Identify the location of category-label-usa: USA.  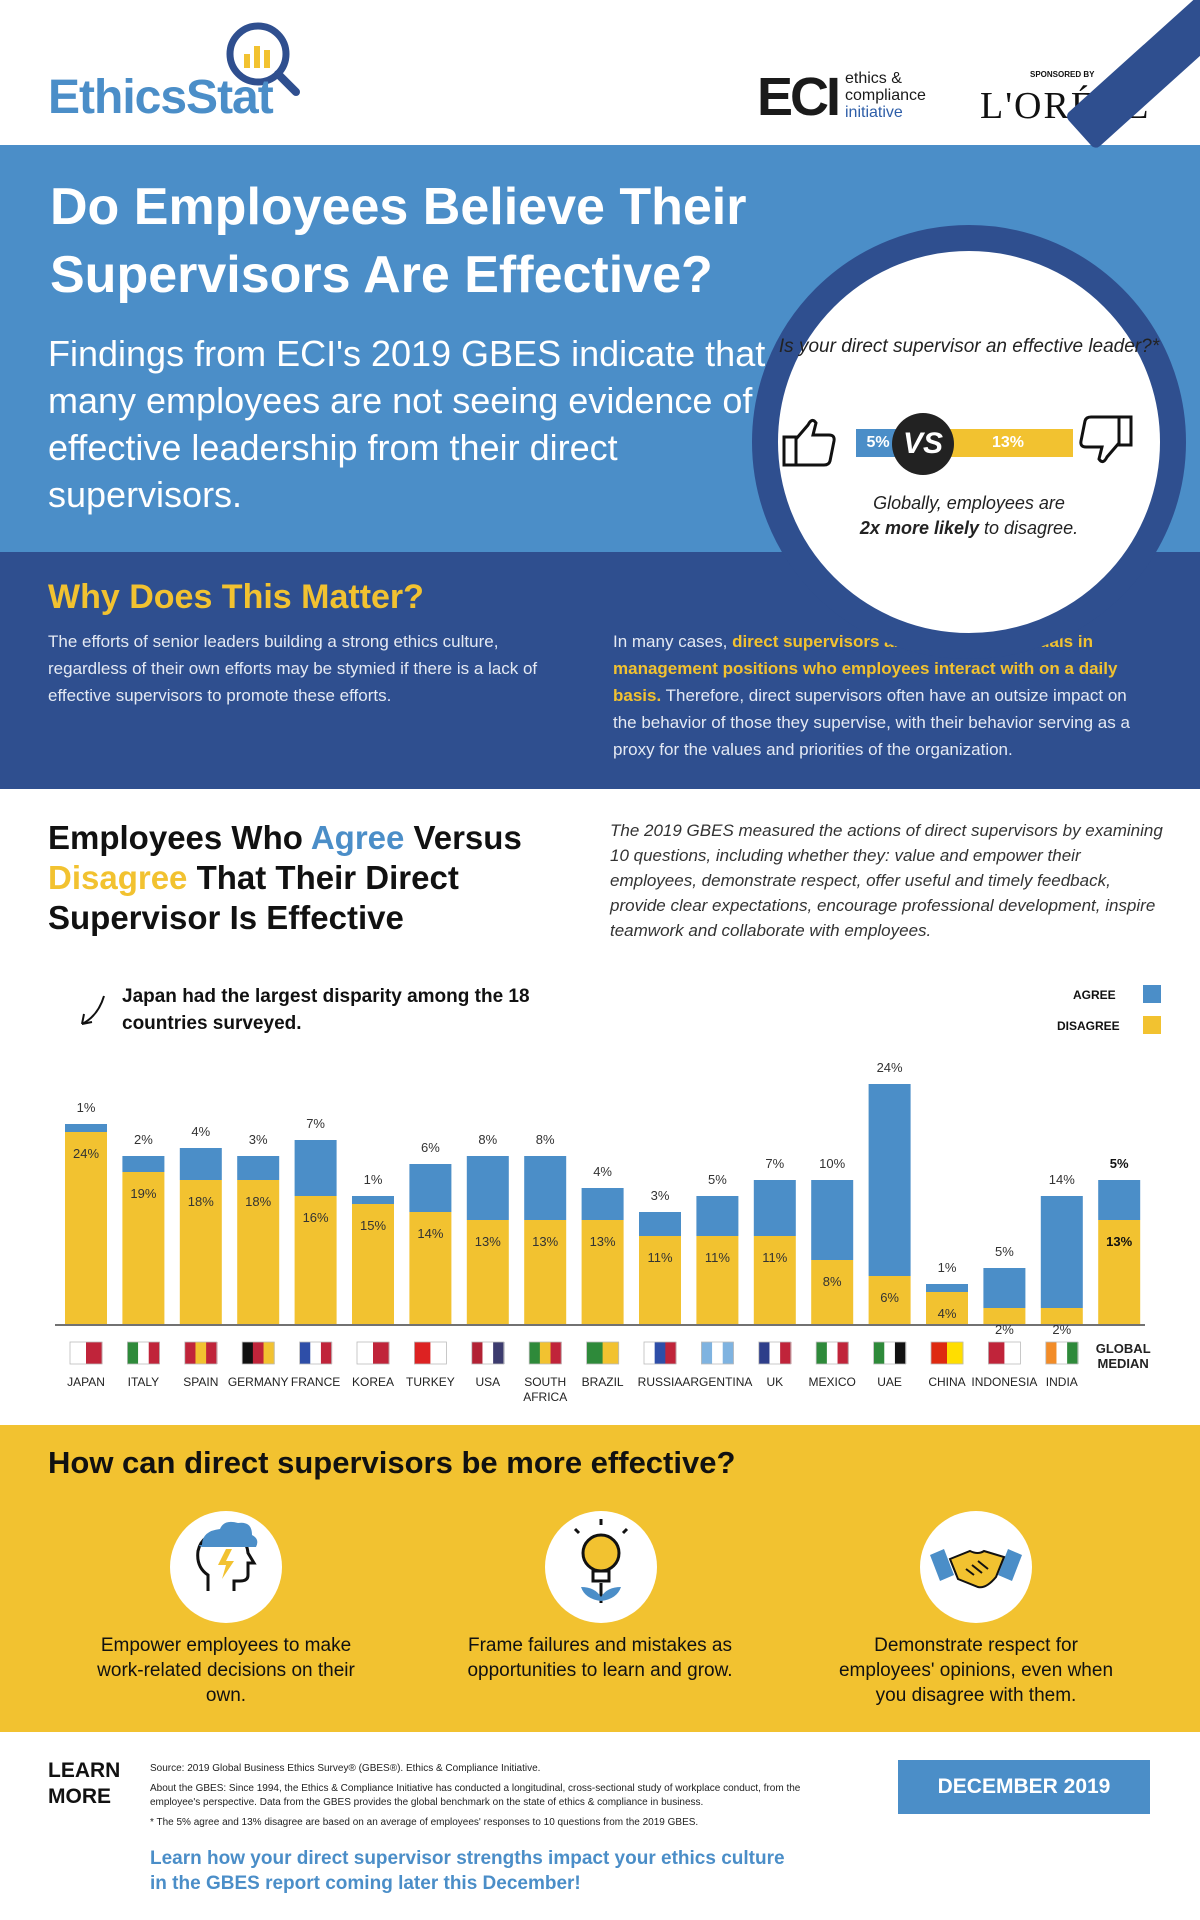
(487, 1382).